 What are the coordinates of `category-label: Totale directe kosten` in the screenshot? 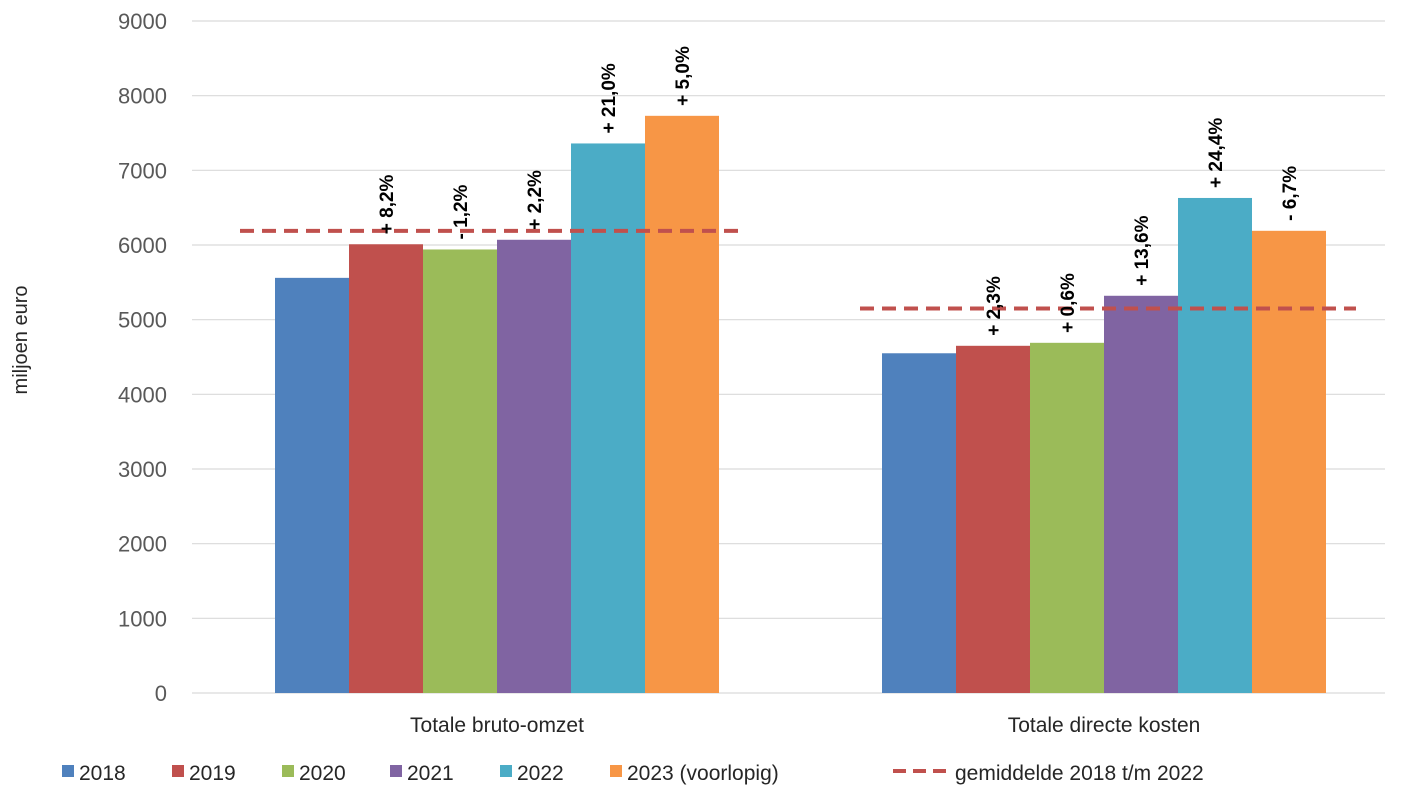 It's located at (1104, 725).